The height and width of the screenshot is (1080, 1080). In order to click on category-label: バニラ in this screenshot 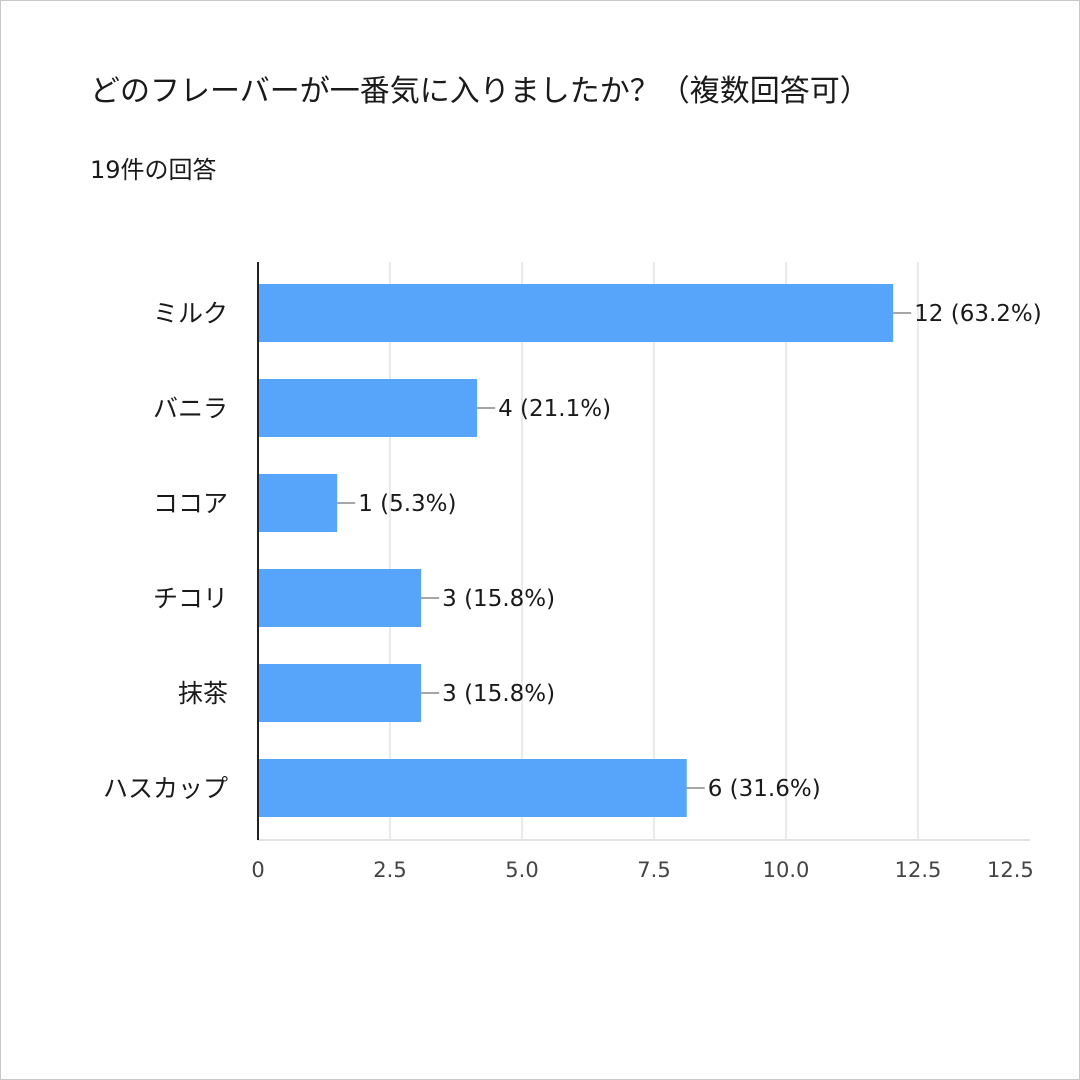, I will do `click(190, 408)`.